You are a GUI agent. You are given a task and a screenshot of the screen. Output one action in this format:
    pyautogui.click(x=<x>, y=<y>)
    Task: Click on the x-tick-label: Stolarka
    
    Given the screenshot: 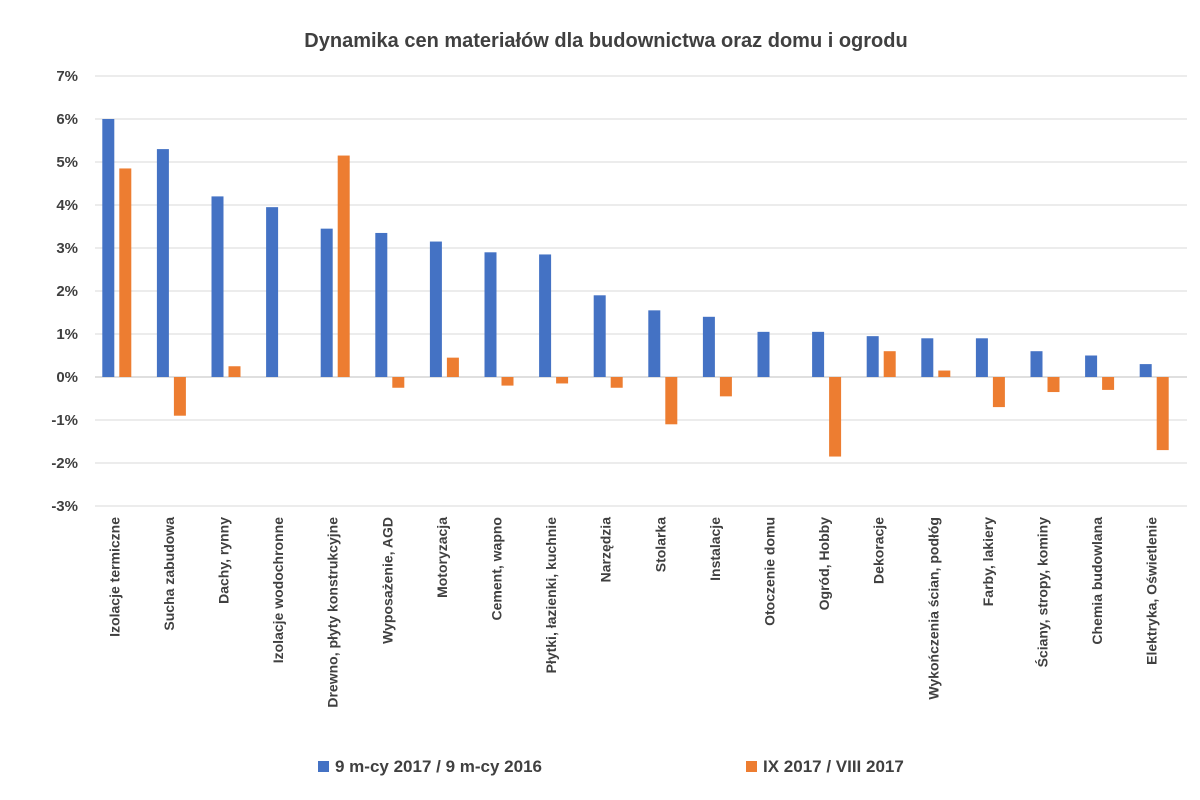 What is the action you would take?
    pyautogui.click(x=660, y=544)
    